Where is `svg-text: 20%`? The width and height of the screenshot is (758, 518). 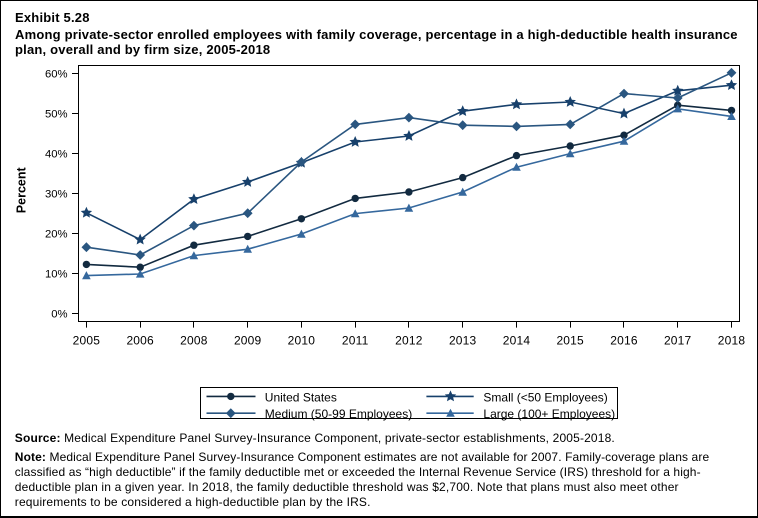
svg-text: 20% is located at coordinates (56, 234).